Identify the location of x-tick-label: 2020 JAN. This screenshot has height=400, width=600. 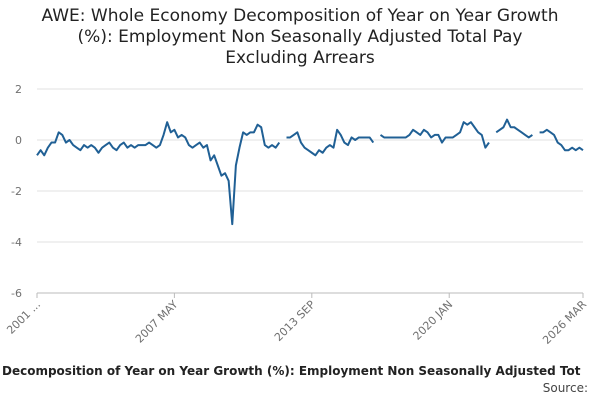
(433, 320).